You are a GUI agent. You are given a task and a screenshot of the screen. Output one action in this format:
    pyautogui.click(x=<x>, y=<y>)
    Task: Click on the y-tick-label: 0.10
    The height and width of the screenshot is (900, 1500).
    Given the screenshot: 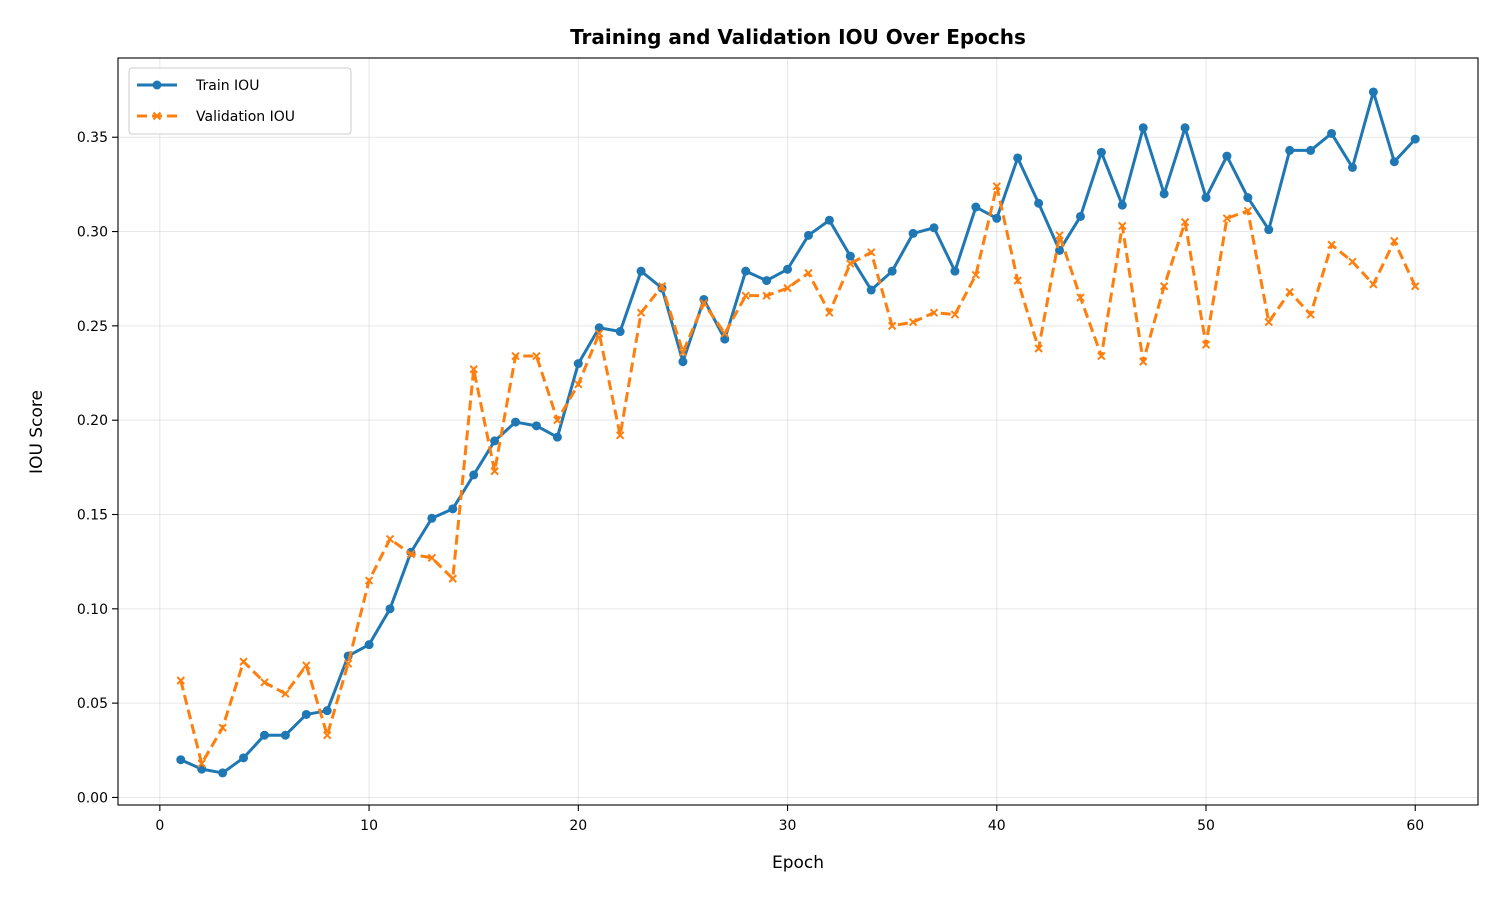 What is the action you would take?
    pyautogui.click(x=92, y=610)
    